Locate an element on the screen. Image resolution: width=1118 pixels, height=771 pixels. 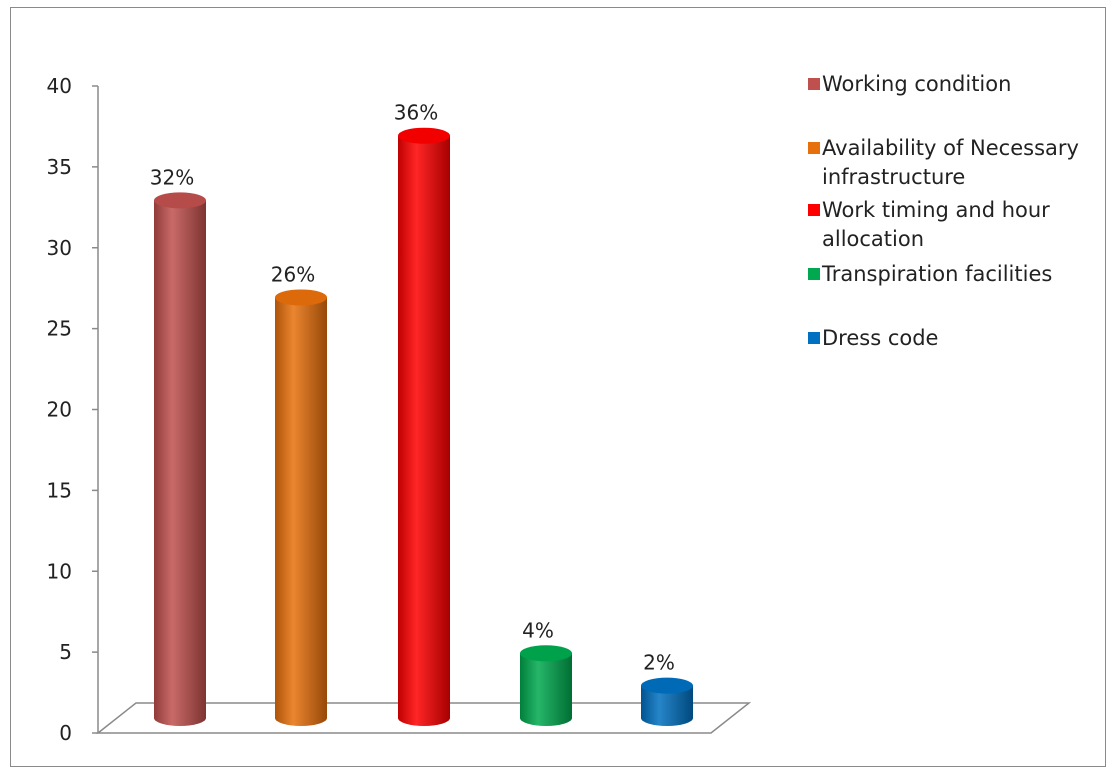
y-tick-label: 0 is located at coordinates (65, 733).